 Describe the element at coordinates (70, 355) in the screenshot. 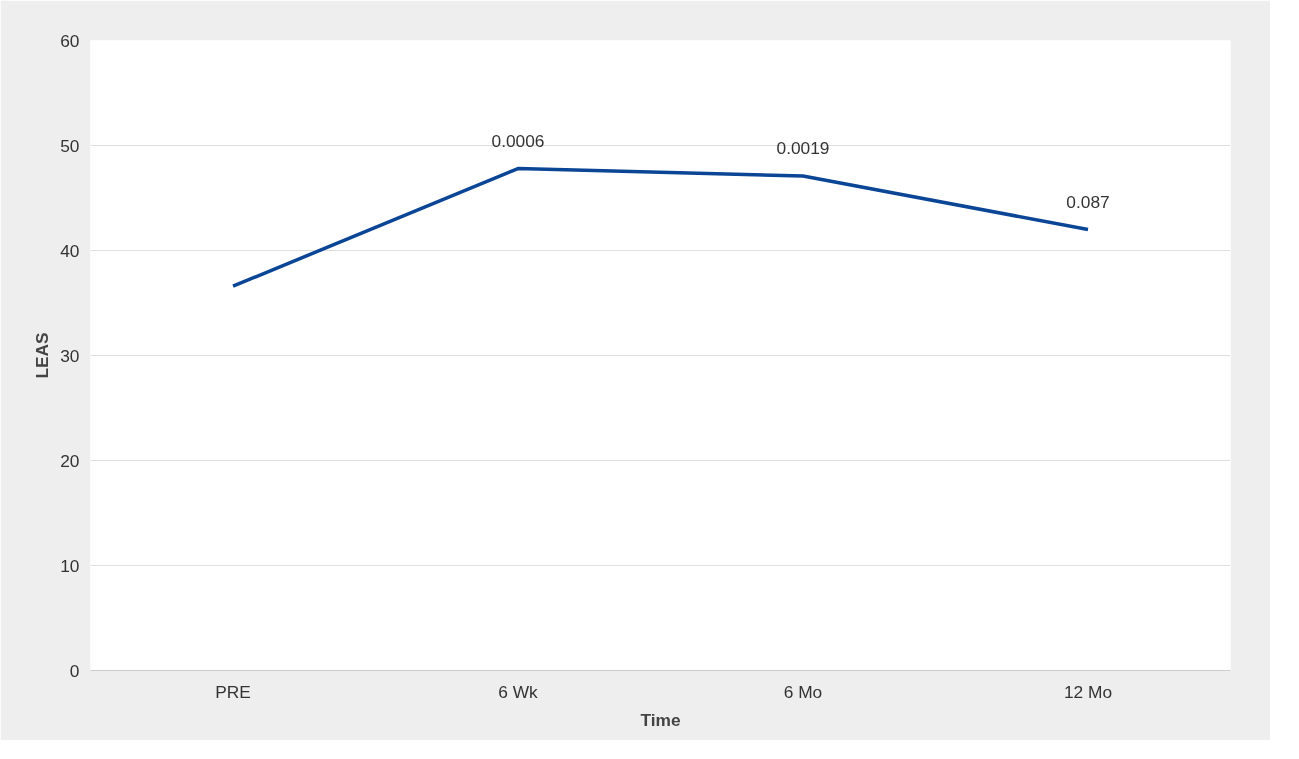

I see `y-tick-label: 30` at that location.